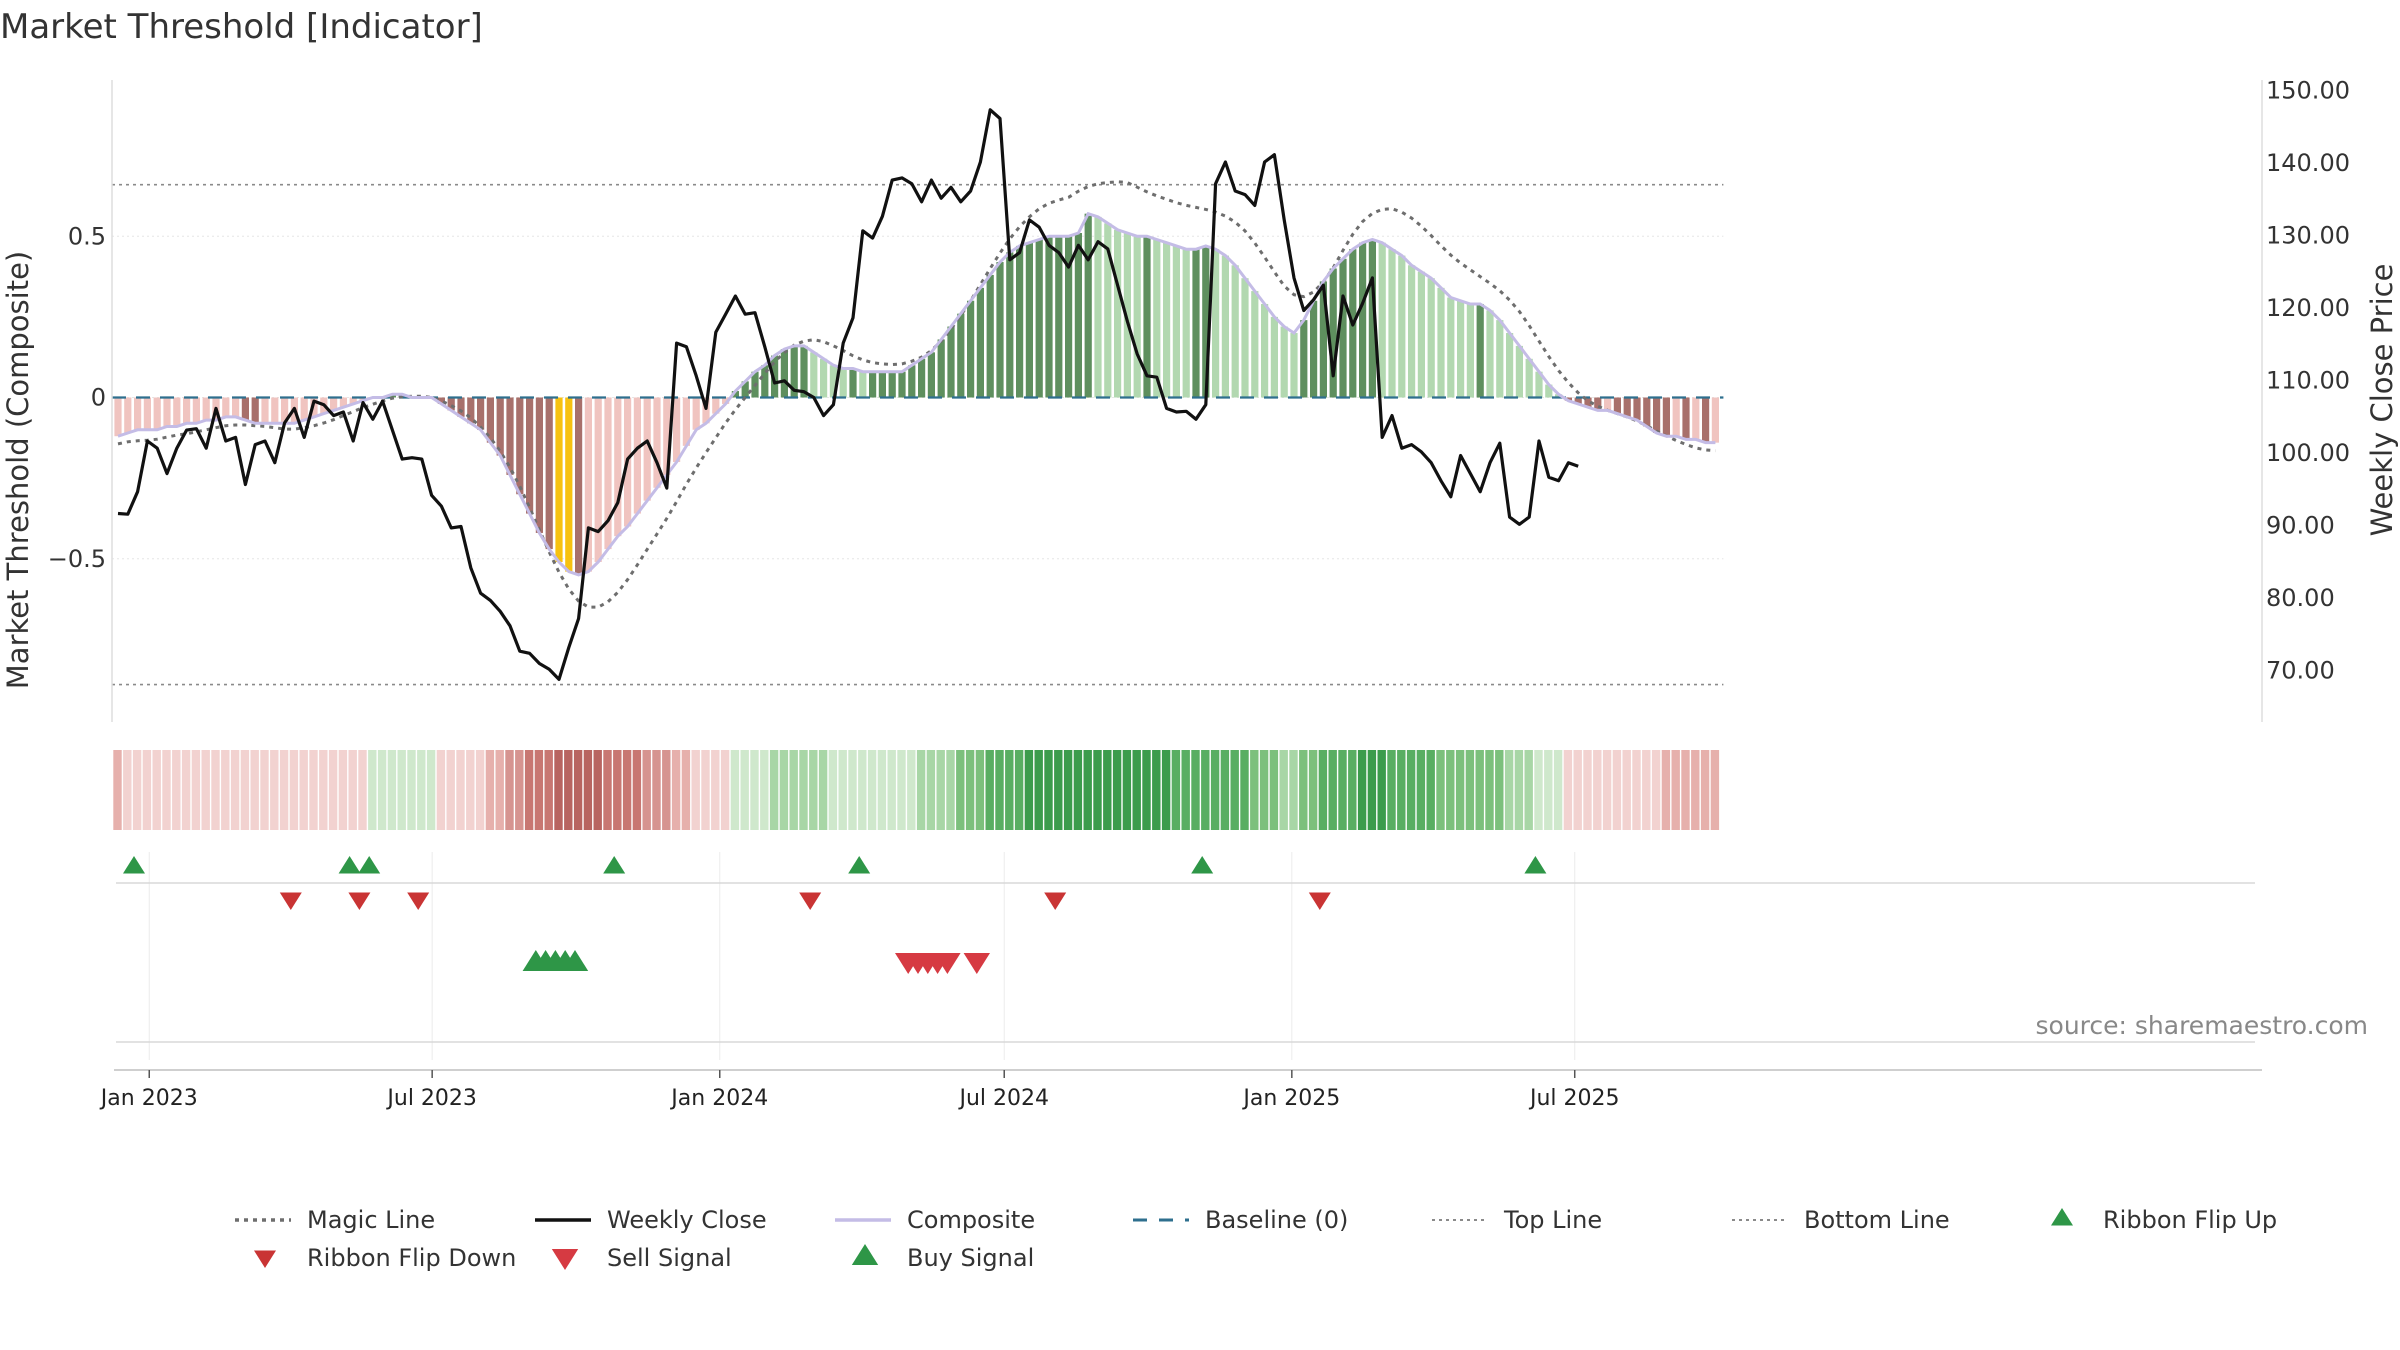 Image resolution: width=2400 pixels, height=1350 pixels. I want to click on legend-label: Weekly Close, so click(687, 1220).